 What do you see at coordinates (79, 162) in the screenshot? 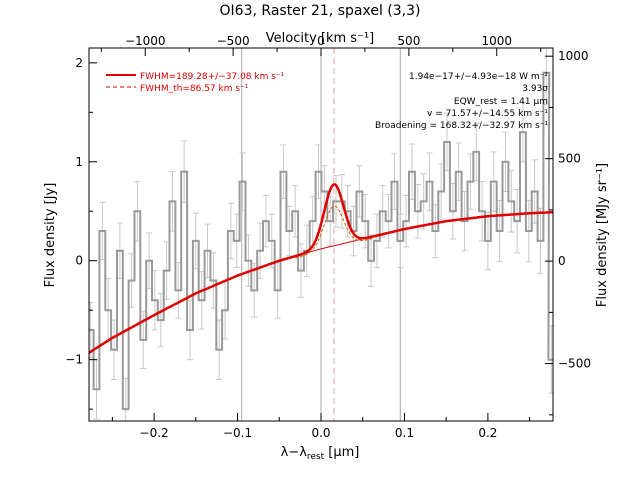
I see `y-tick-label: 1` at bounding box center [79, 162].